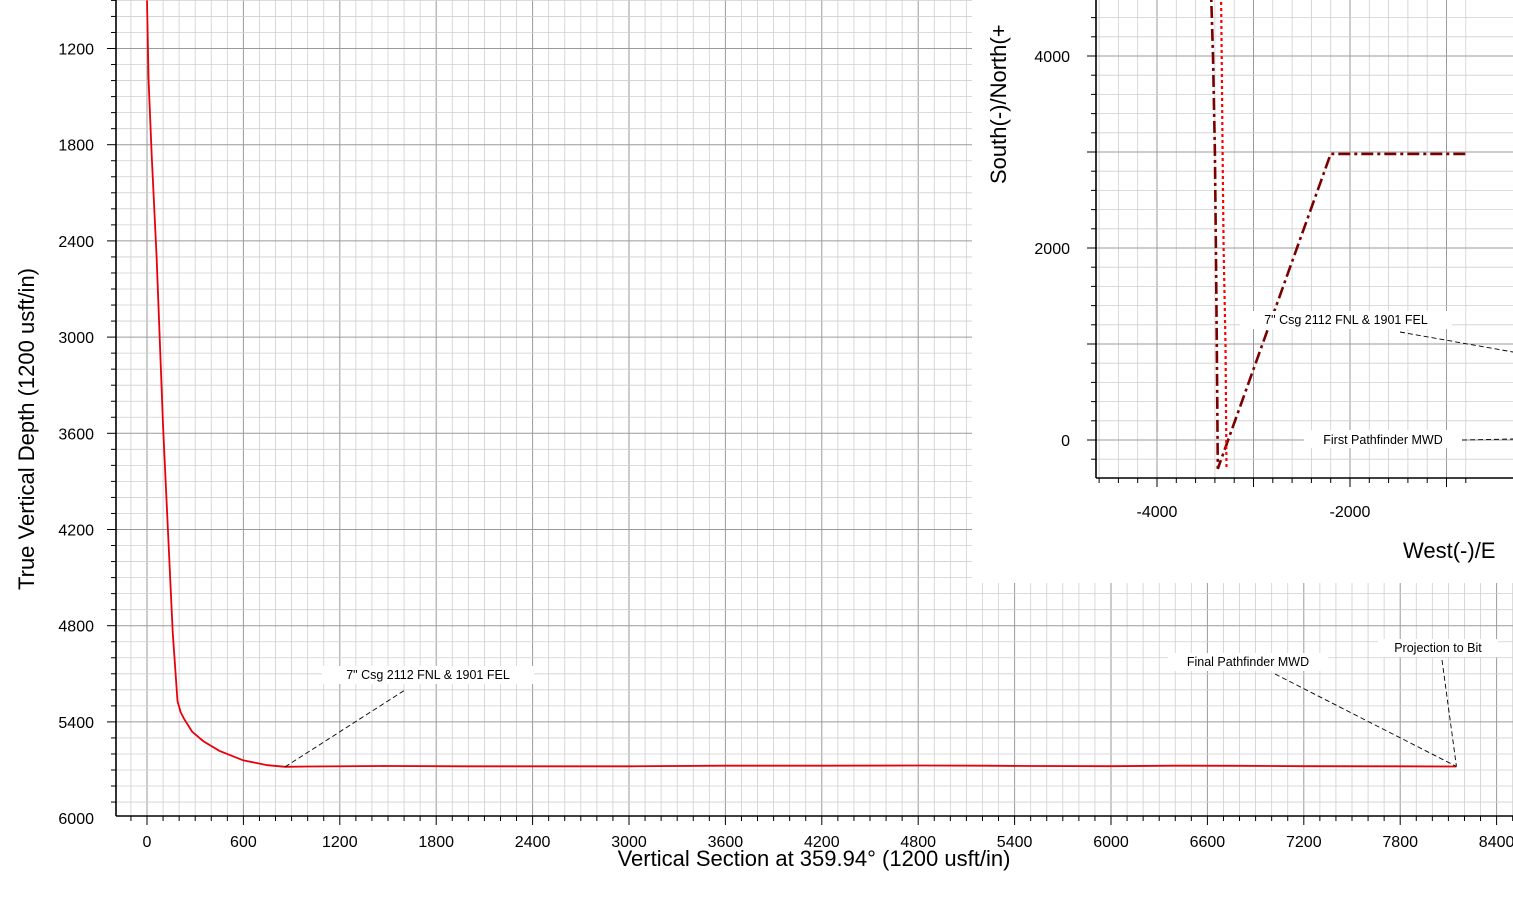 The image size is (1513, 900). Describe the element at coordinates (1304, 842) in the screenshot. I see `x-tick-label: 7200` at that location.